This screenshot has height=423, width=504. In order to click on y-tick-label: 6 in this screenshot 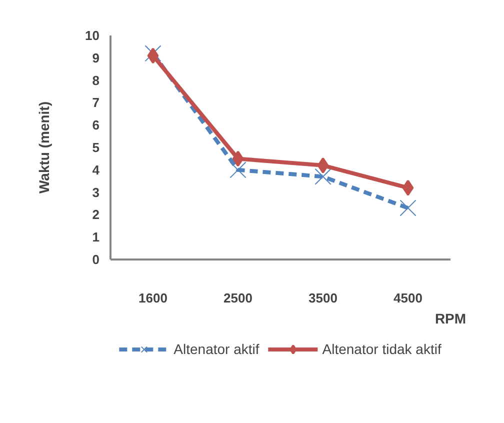, I will do `click(96, 125)`.